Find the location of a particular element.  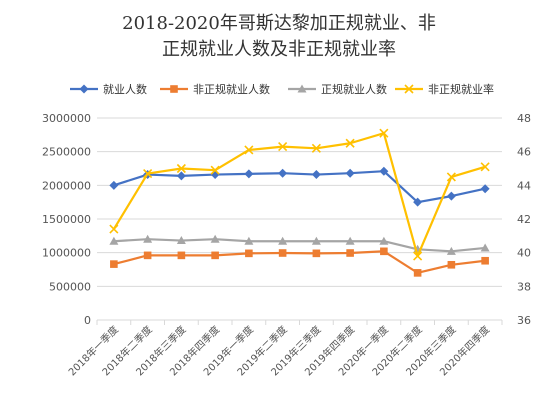

y-right-tick-label: 36 is located at coordinates (524, 320).